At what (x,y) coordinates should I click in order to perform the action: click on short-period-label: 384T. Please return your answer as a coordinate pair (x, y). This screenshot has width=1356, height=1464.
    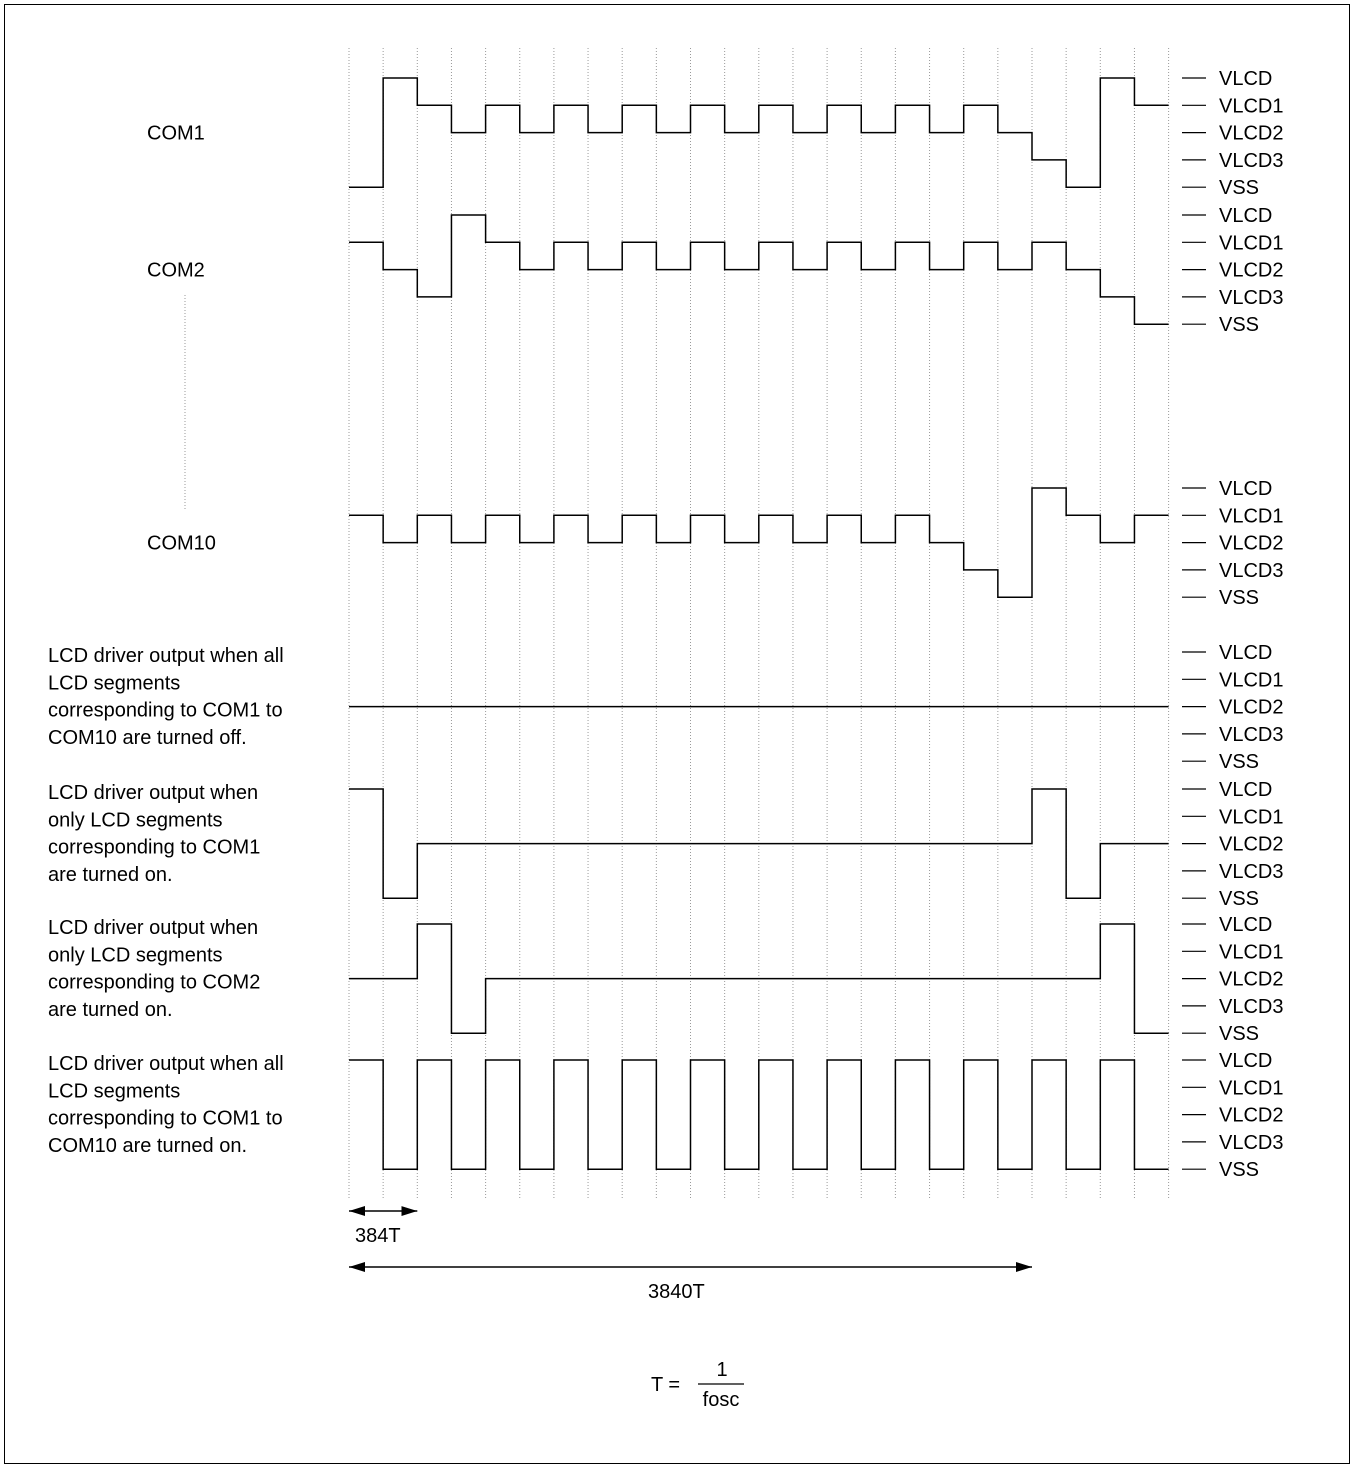
    Looking at the image, I should click on (378, 1236).